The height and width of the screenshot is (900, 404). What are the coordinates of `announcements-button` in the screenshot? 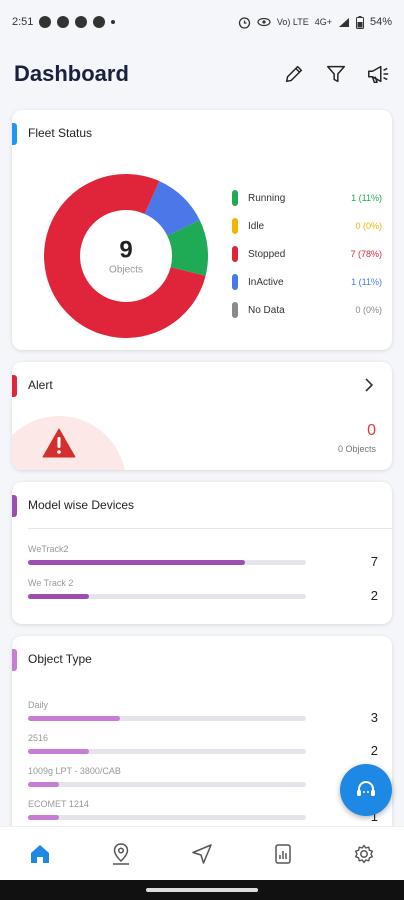 It's located at (378, 74).